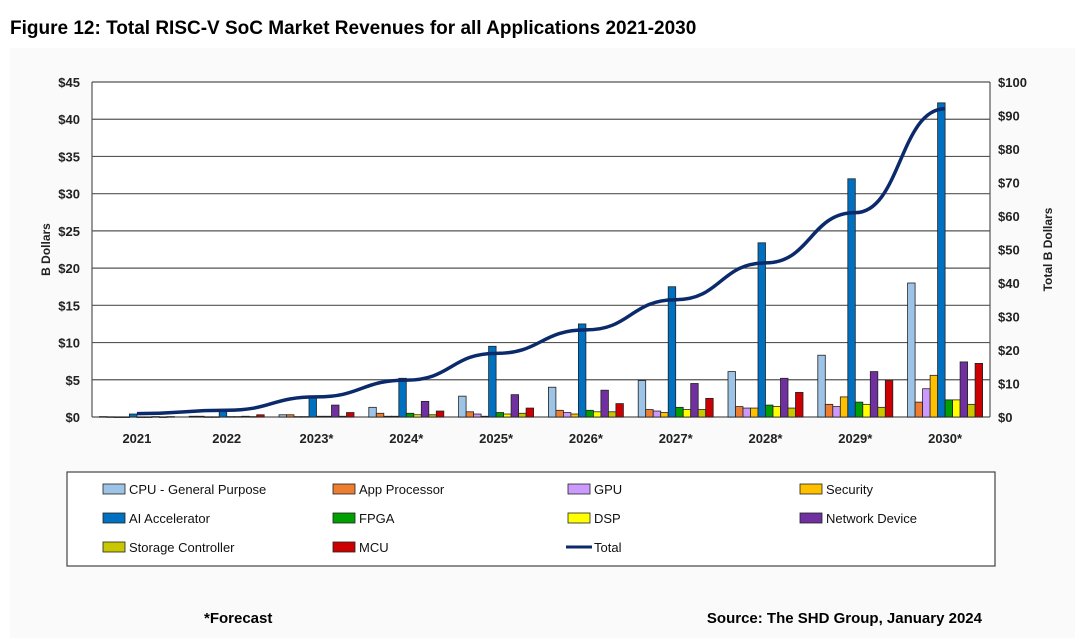  Describe the element at coordinates (69, 268) in the screenshot. I see `y-tick-label: $20` at that location.